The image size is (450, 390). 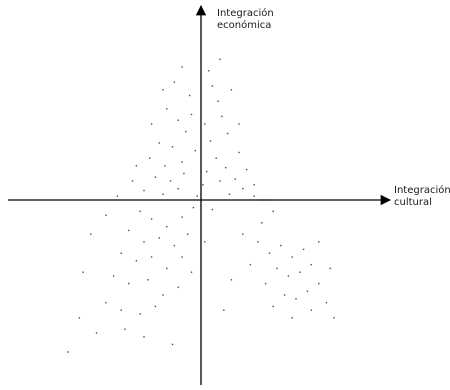 What do you see at coordinates (413, 202) in the screenshot?
I see `x-axis-label-line2: cultural` at bounding box center [413, 202].